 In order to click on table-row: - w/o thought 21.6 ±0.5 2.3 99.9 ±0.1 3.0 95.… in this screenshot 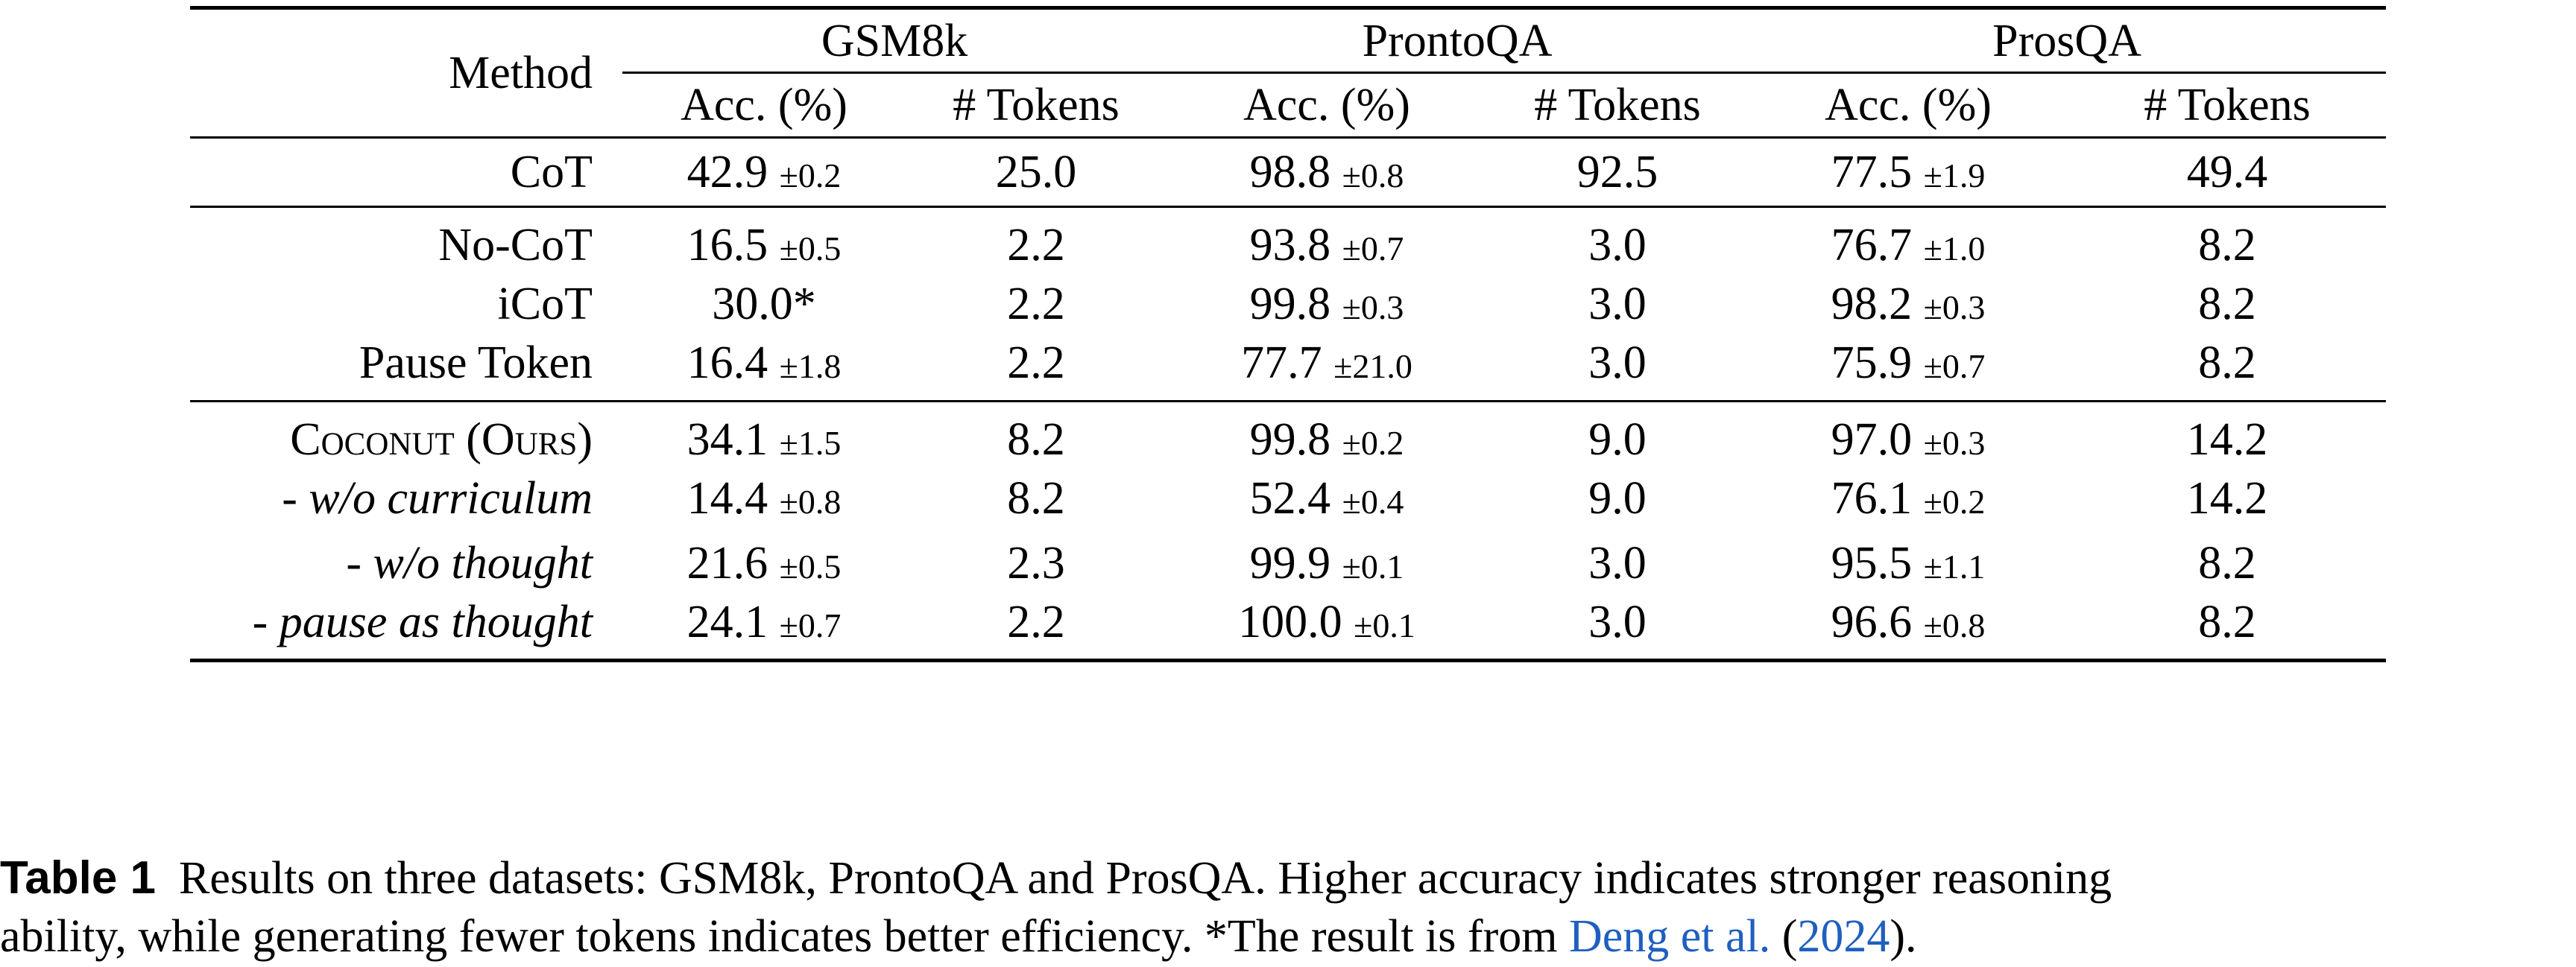, I will do `click(1288, 563)`.